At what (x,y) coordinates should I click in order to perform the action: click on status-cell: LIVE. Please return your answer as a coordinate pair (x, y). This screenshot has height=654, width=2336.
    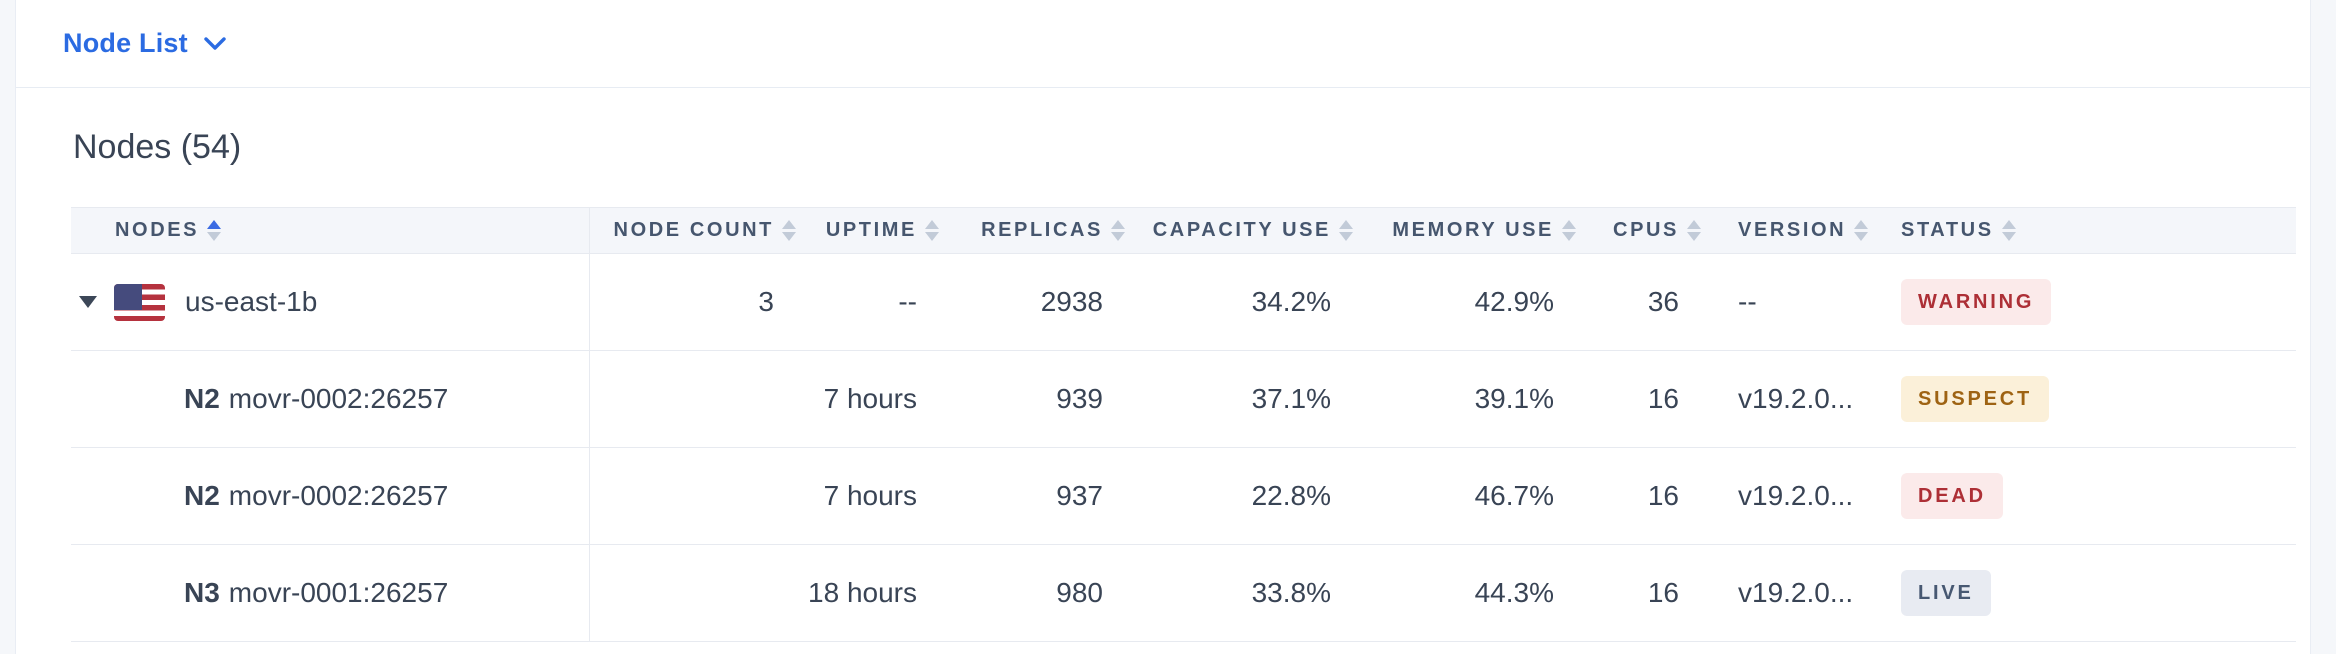
    Looking at the image, I should click on (2098, 593).